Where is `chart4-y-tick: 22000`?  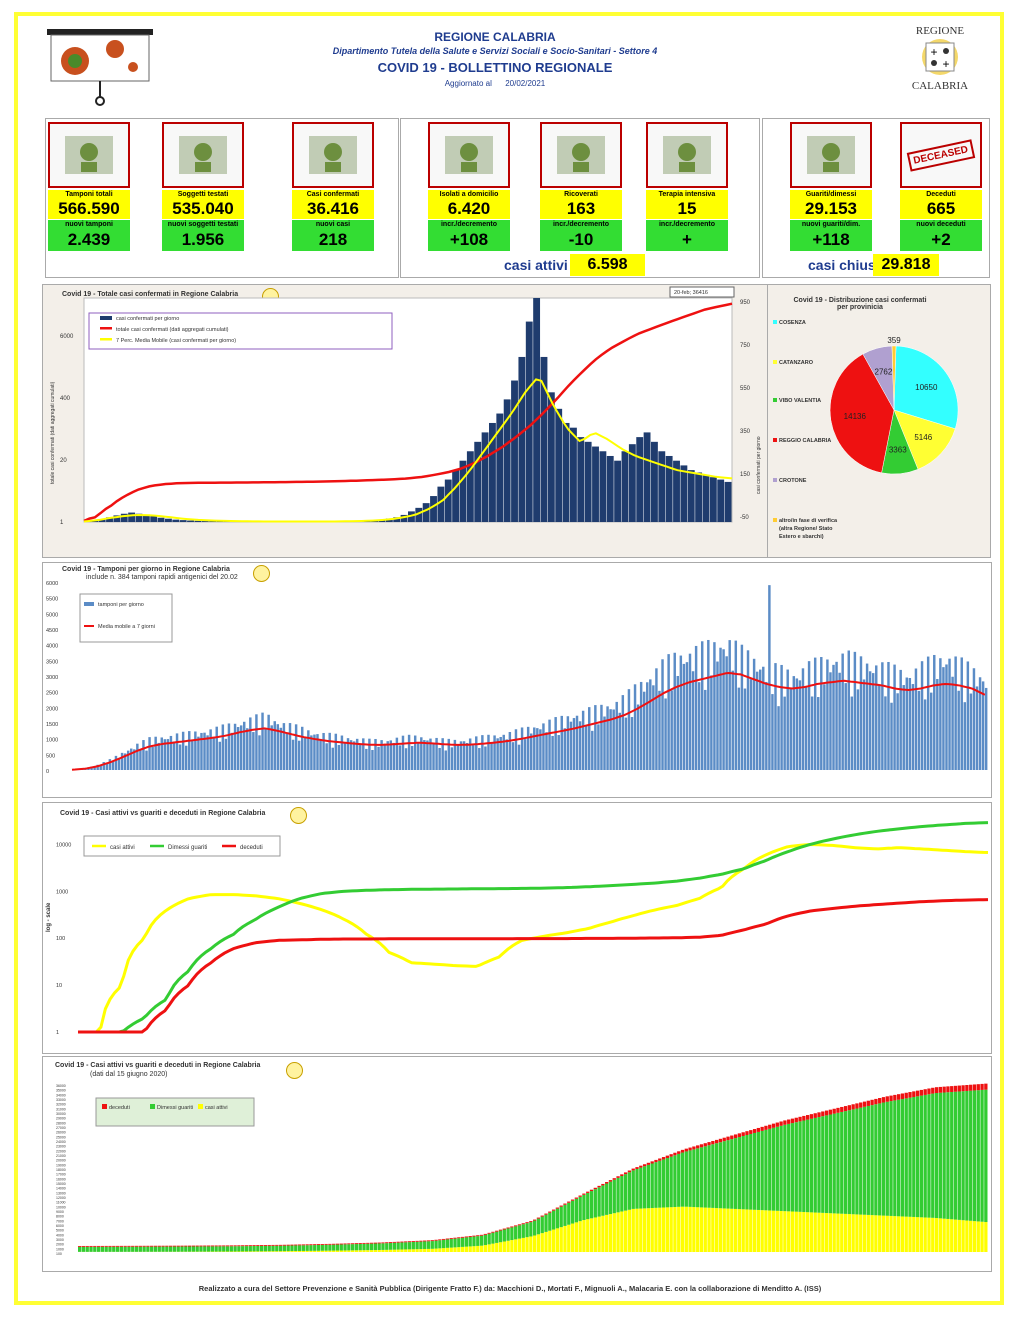 chart4-y-tick: 22000 is located at coordinates (61, 1151).